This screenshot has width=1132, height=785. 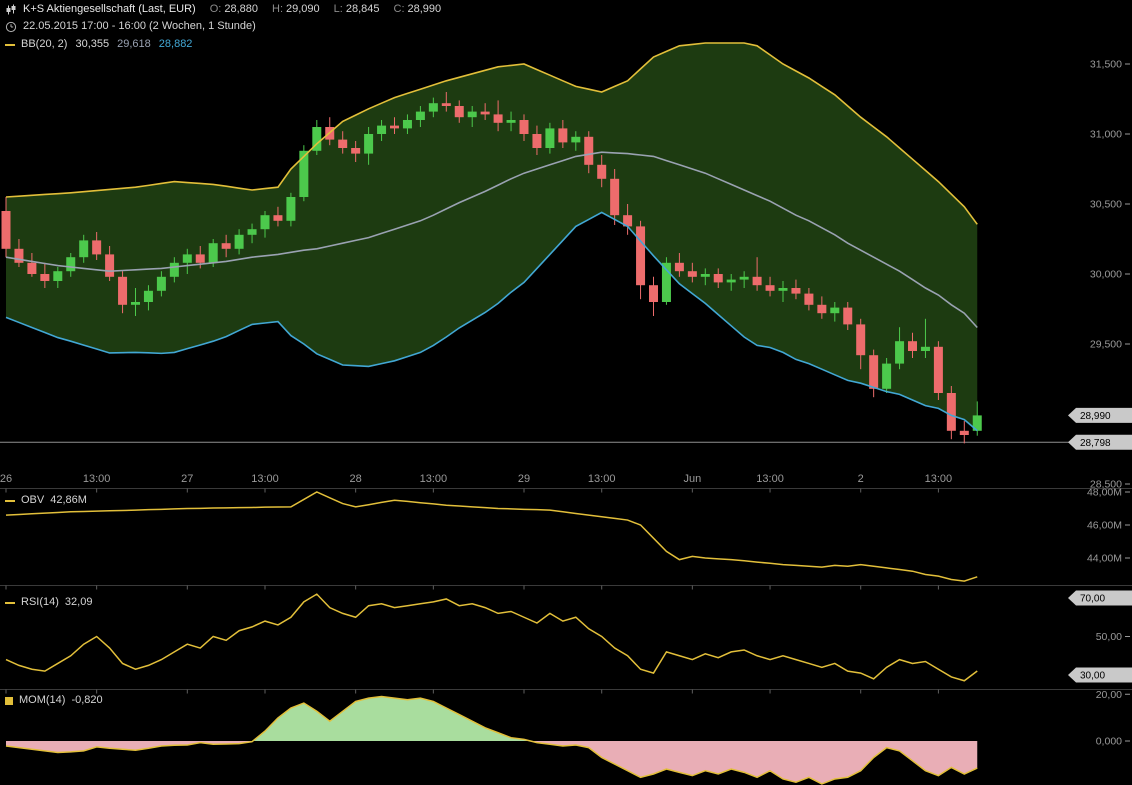 I want to click on mom-value: -0,820, so click(x=87, y=700).